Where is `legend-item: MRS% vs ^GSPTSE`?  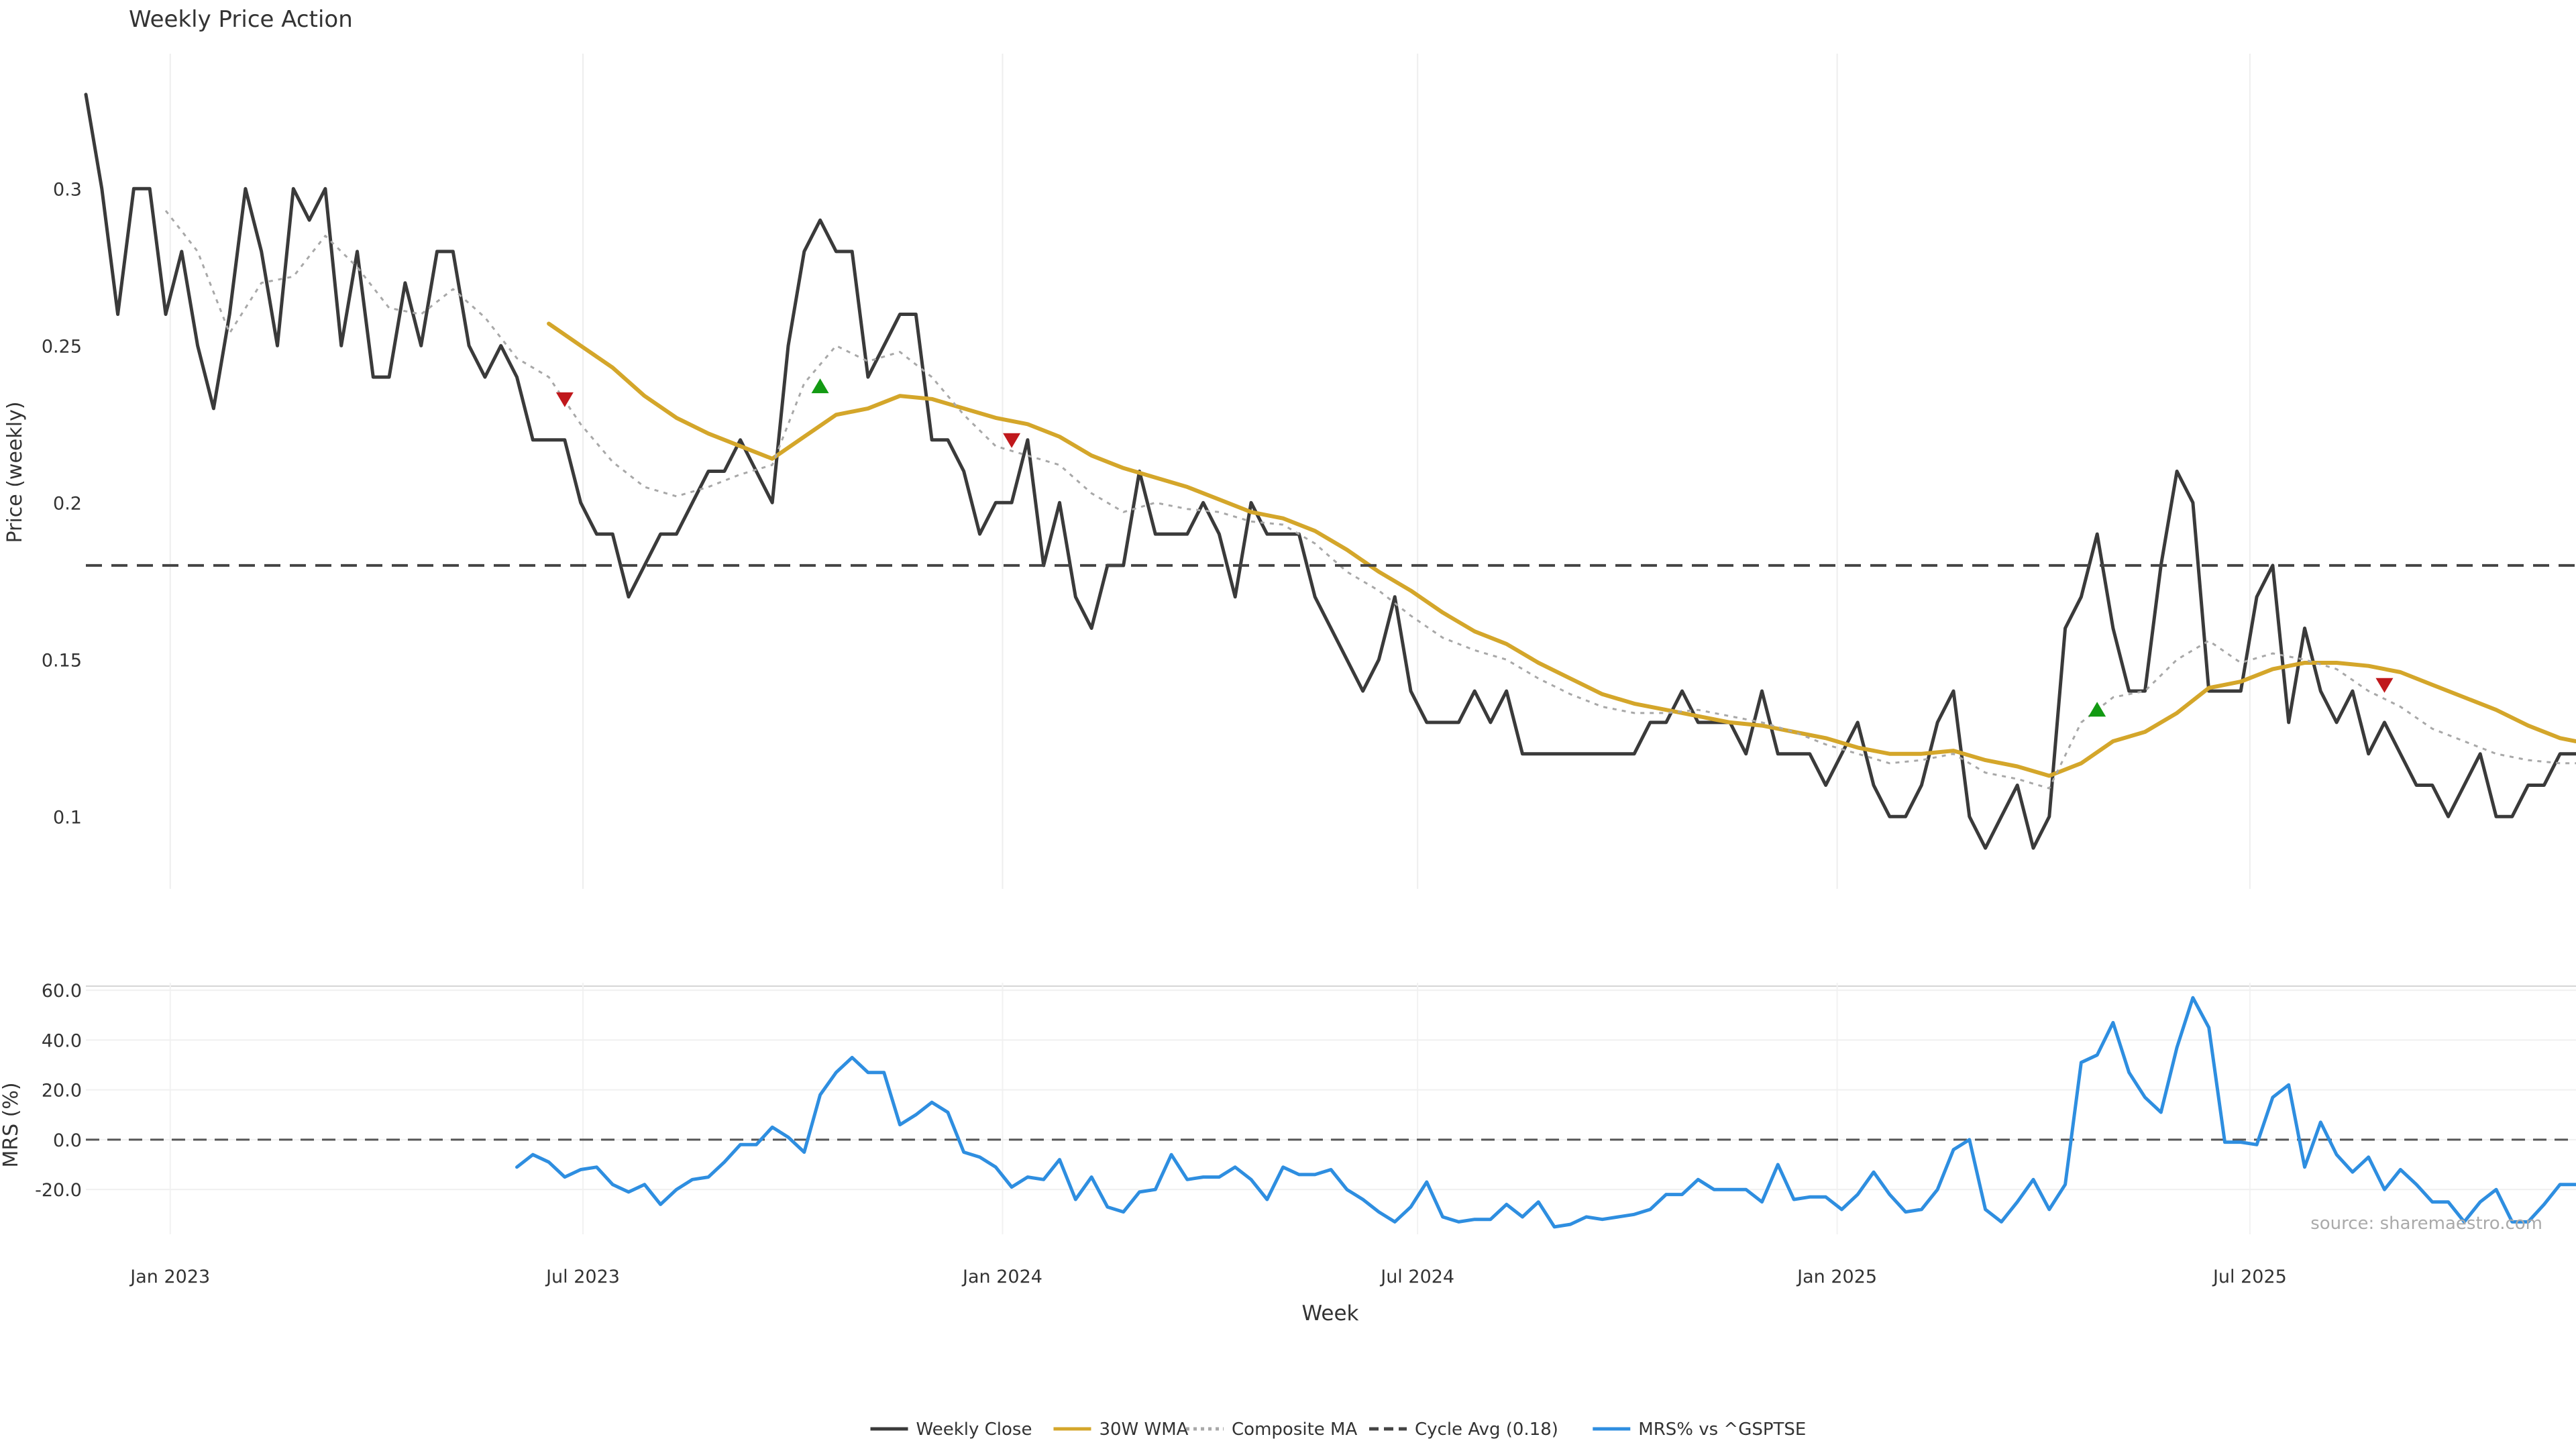
legend-item: MRS% vs ^GSPTSE is located at coordinates (1699, 1429).